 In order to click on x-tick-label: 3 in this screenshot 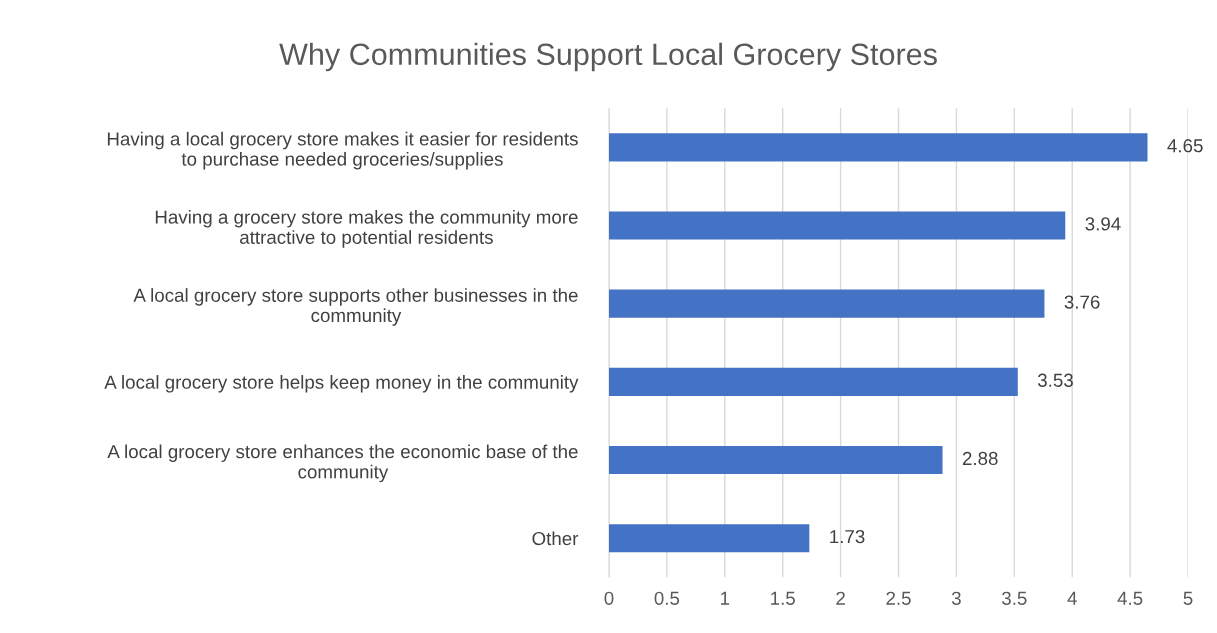, I will do `click(956, 598)`.